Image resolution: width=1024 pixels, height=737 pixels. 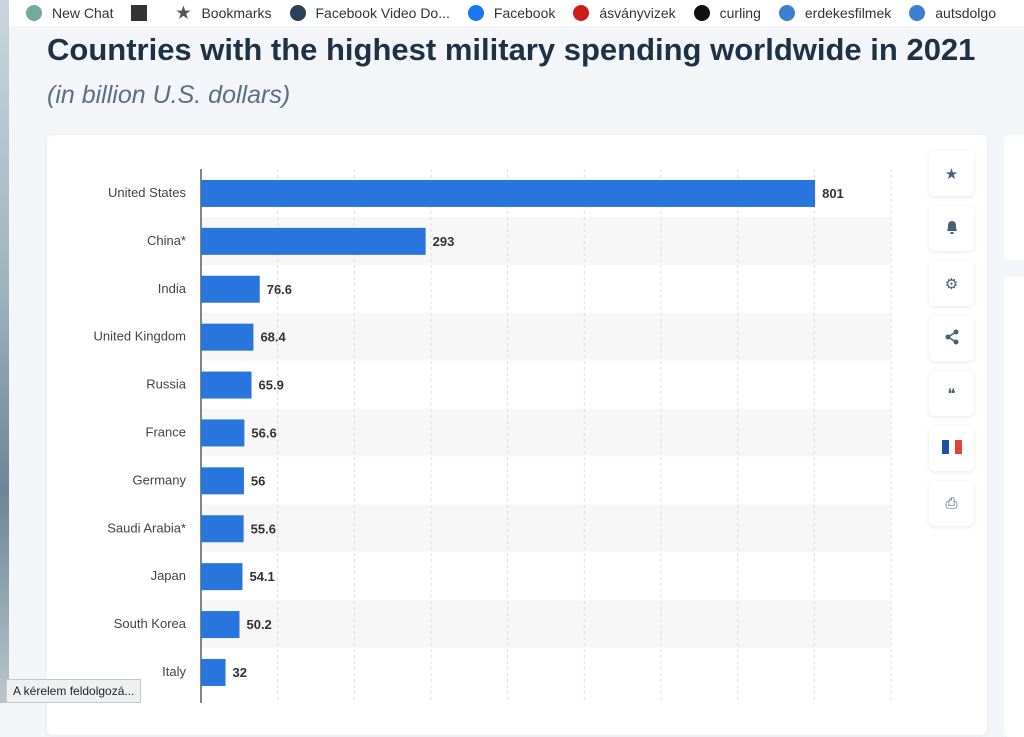 I want to click on chatgpt-icon, so click(x=34, y=13).